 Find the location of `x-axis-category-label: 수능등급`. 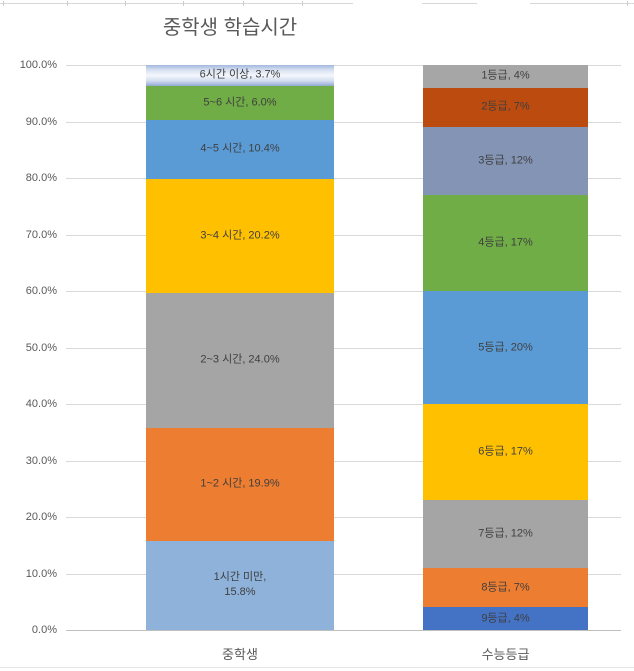

x-axis-category-label: 수능등급 is located at coordinates (505, 654).